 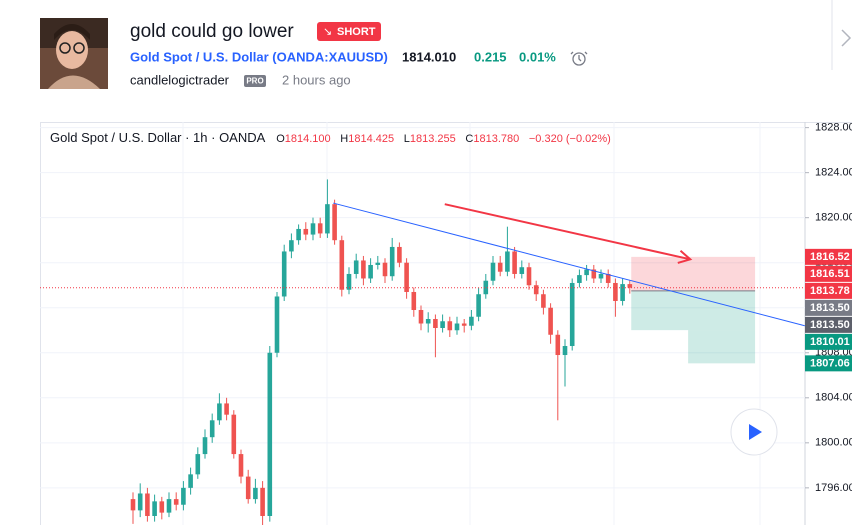 What do you see at coordinates (429, 56) in the screenshot?
I see `price: 1814.010` at bounding box center [429, 56].